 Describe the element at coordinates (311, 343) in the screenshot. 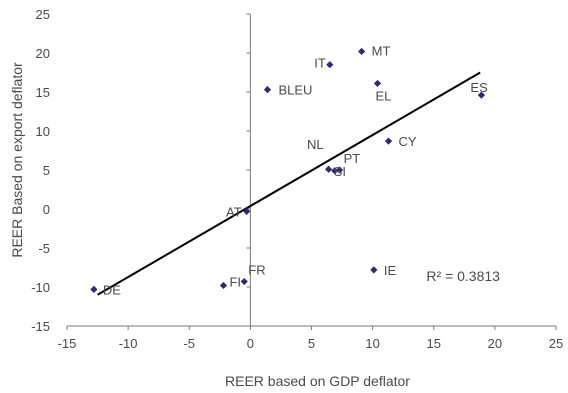

I see `x-tick-label: 5` at that location.